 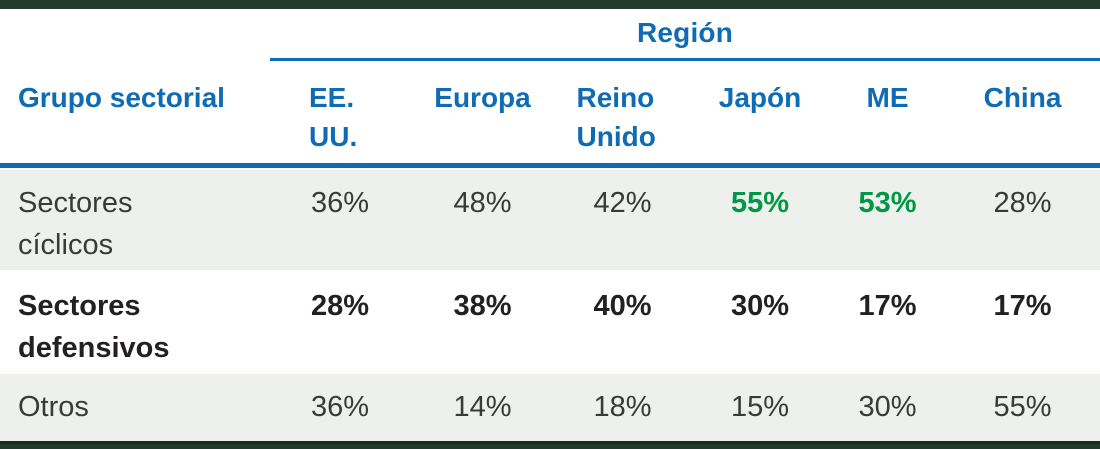 What do you see at coordinates (550, 442) in the screenshot?
I see `table-bottom-rule` at bounding box center [550, 442].